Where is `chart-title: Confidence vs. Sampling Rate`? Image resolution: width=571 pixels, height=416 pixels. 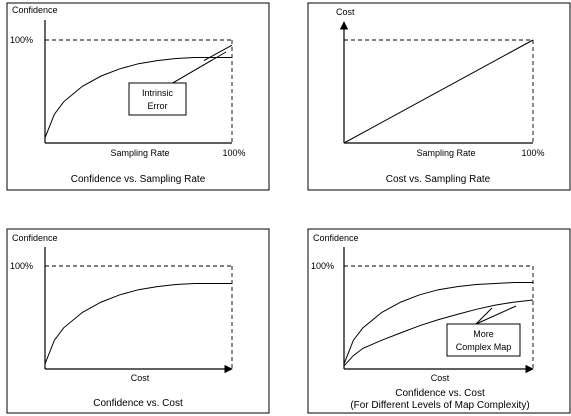
chart-title: Confidence vs. Sampling Rate is located at coordinates (138, 179).